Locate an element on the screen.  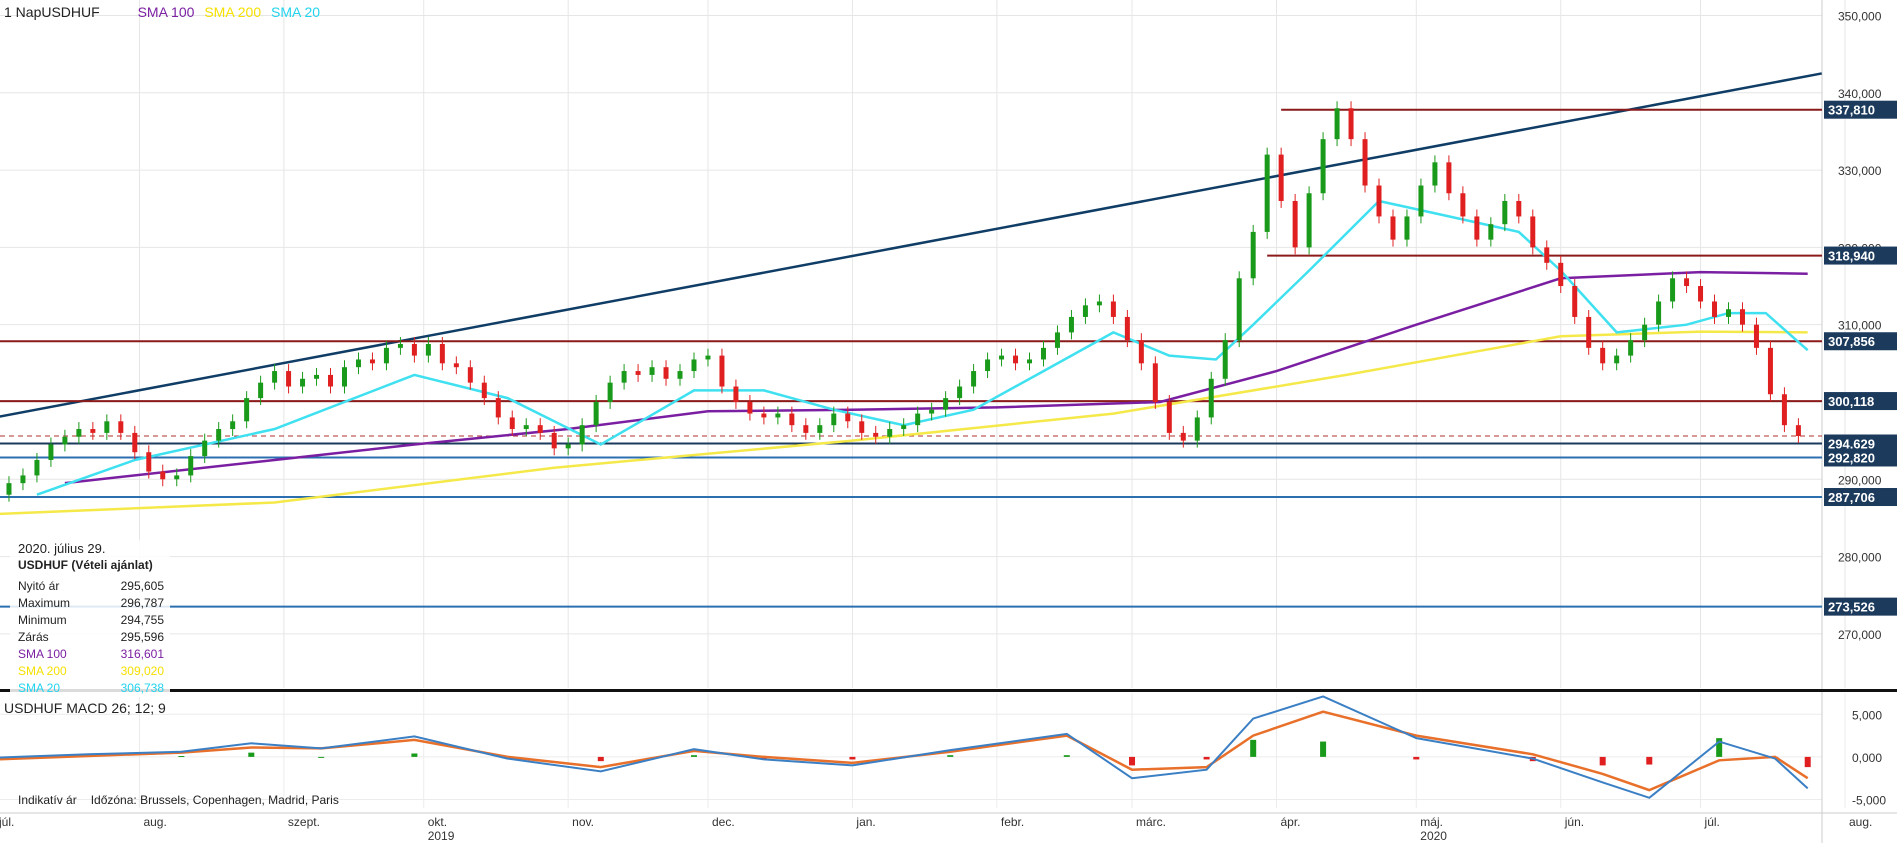
x-tick-label: nov. is located at coordinates (583, 822).